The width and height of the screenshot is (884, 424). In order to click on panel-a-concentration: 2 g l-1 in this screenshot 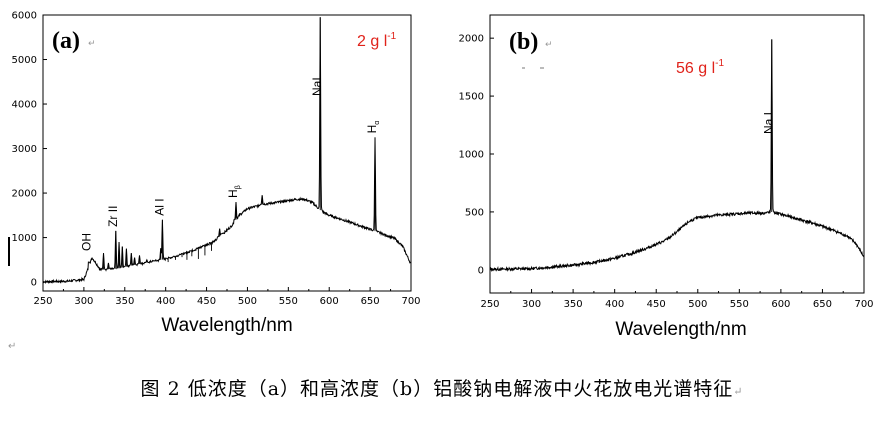, I will do `click(377, 40)`.